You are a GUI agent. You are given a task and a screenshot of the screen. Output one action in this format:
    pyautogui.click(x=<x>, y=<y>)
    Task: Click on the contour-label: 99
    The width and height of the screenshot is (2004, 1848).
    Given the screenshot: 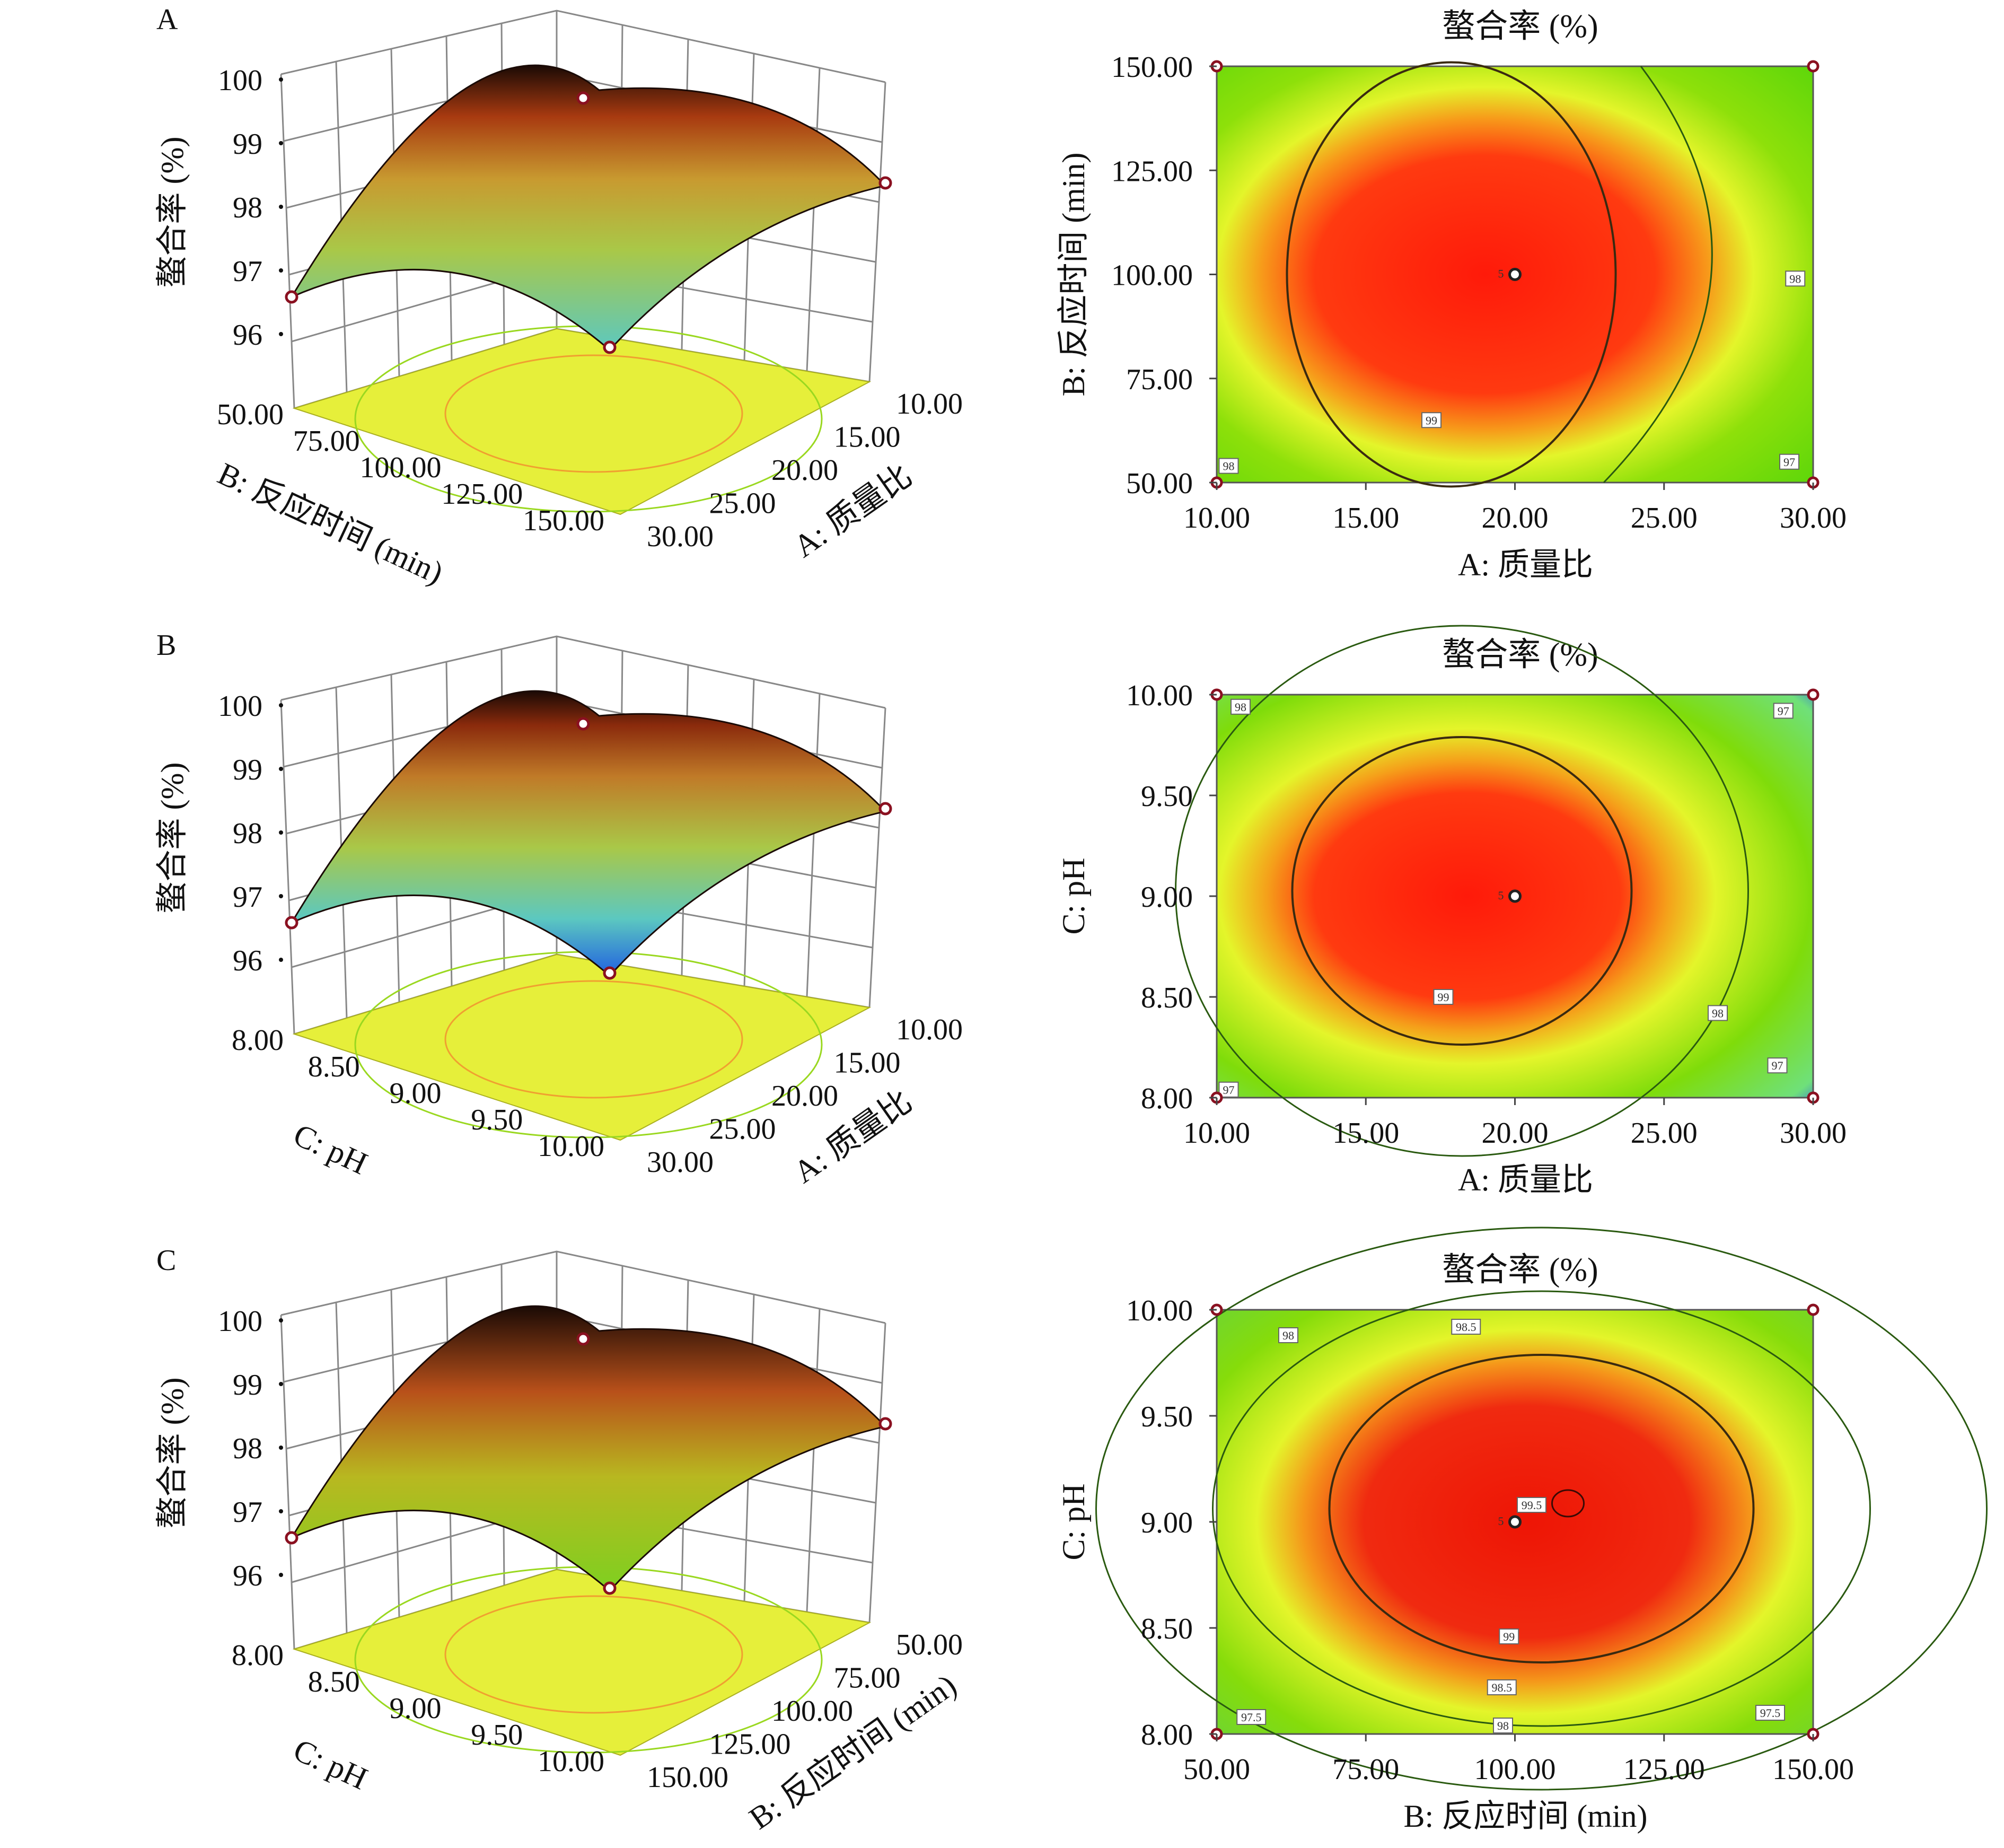 What is the action you would take?
    pyautogui.click(x=1443, y=997)
    